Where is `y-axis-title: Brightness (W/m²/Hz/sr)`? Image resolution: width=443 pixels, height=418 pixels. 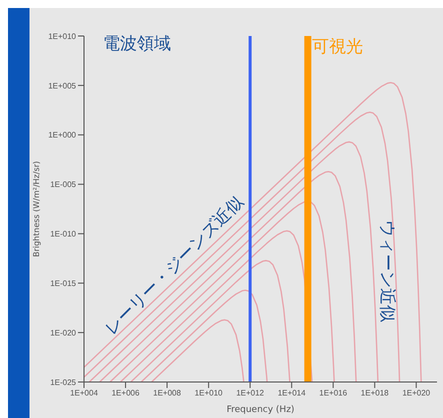 y-axis-title: Brightness (W/m²/Hz/sr) is located at coordinates (36, 209).